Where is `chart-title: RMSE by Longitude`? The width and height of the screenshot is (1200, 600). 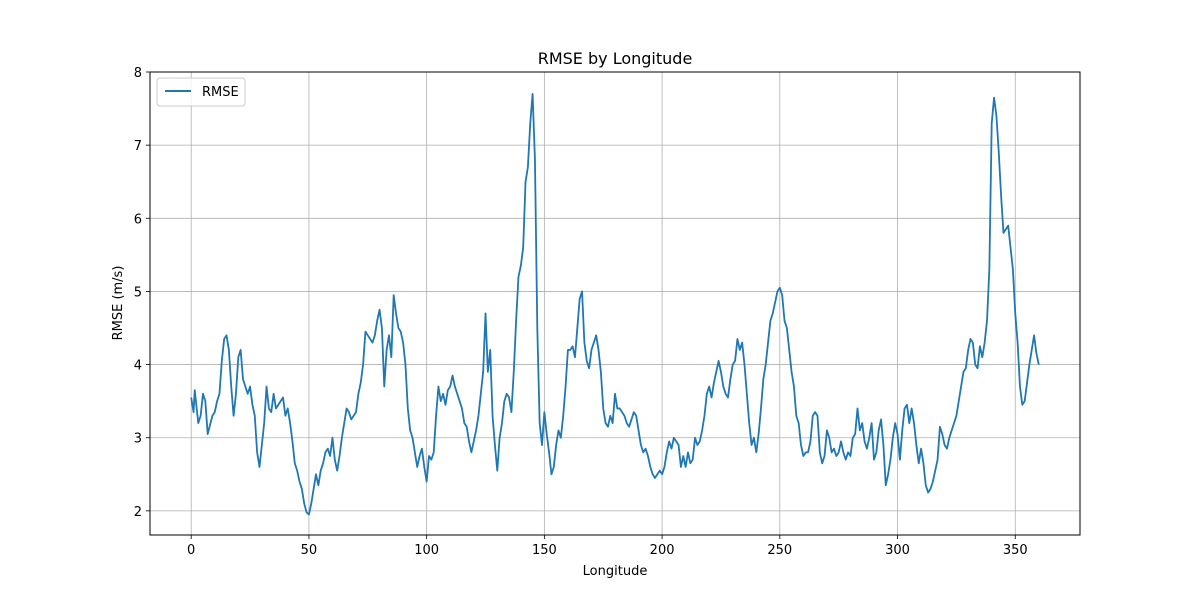
chart-title: RMSE by Longitude is located at coordinates (615, 58).